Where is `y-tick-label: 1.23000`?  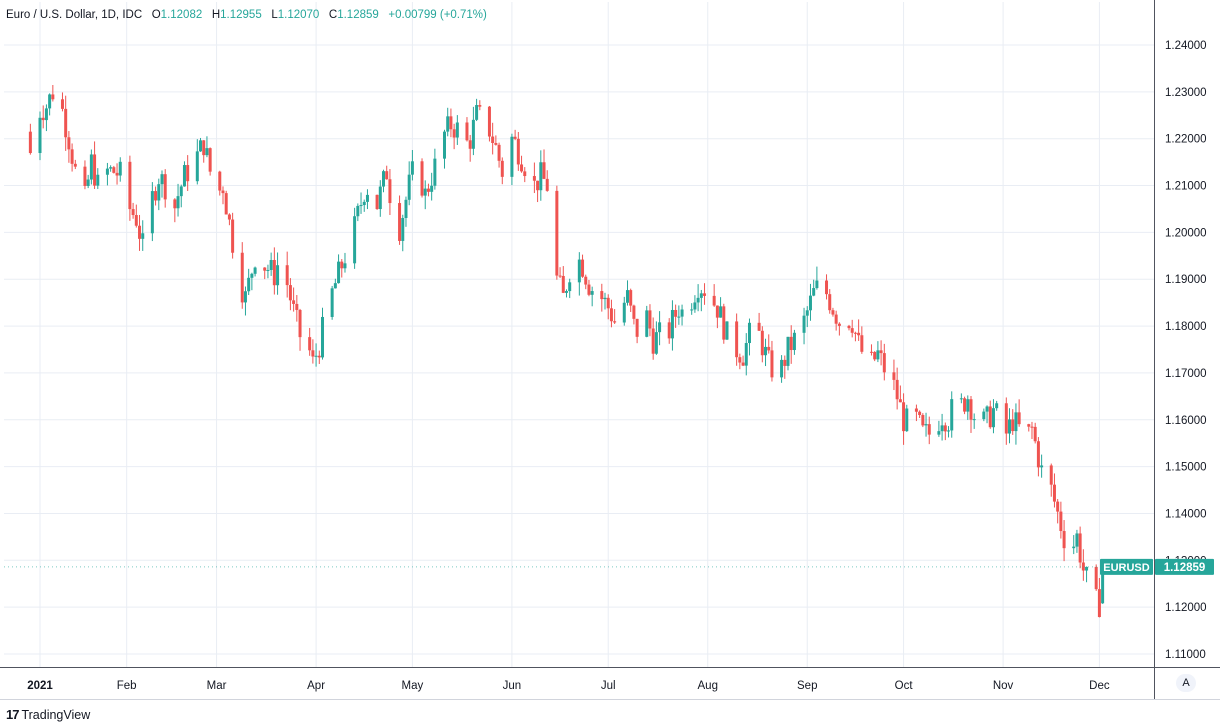 y-tick-label: 1.23000 is located at coordinates (1186, 93).